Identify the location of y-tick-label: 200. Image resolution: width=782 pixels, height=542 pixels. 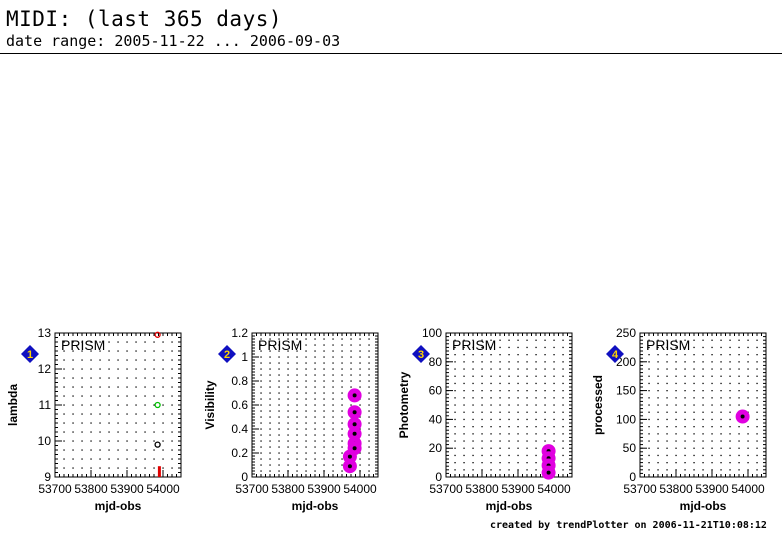
(626, 362).